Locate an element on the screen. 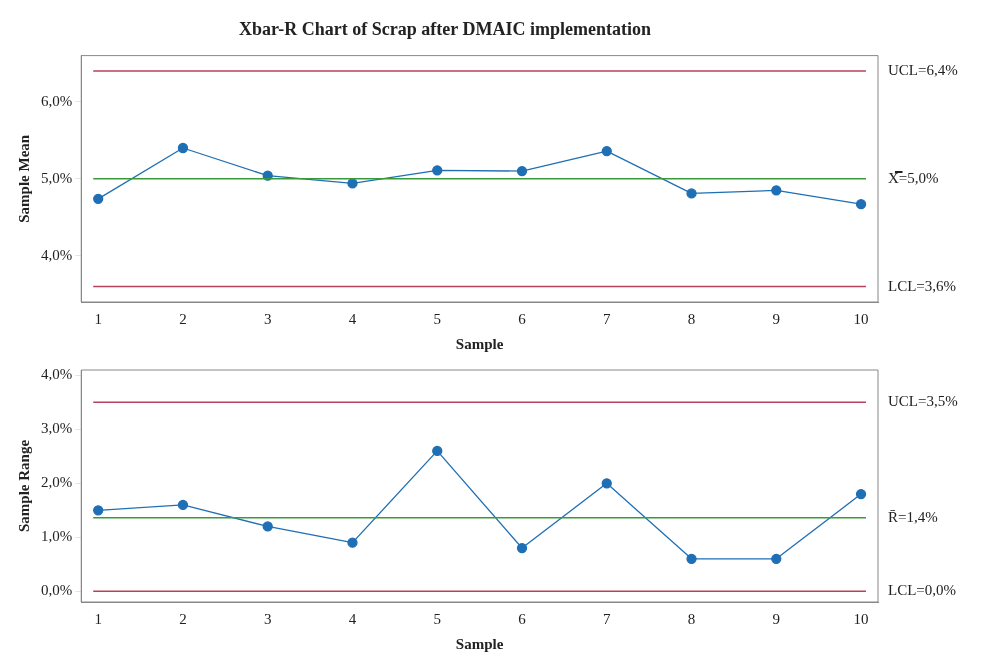  y-axis-title: Sample Mean is located at coordinates (23, 178).